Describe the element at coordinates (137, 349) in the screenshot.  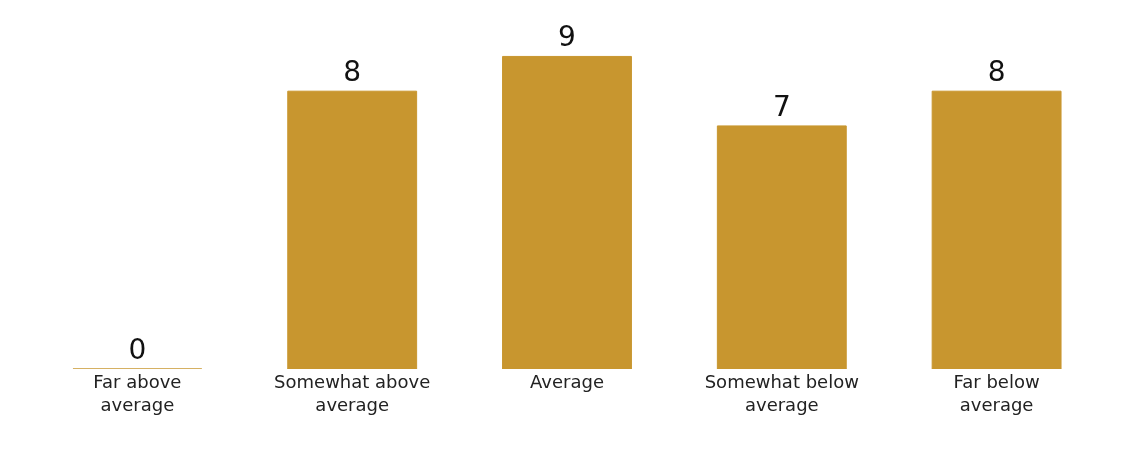
I see `data-label: 0` at that location.